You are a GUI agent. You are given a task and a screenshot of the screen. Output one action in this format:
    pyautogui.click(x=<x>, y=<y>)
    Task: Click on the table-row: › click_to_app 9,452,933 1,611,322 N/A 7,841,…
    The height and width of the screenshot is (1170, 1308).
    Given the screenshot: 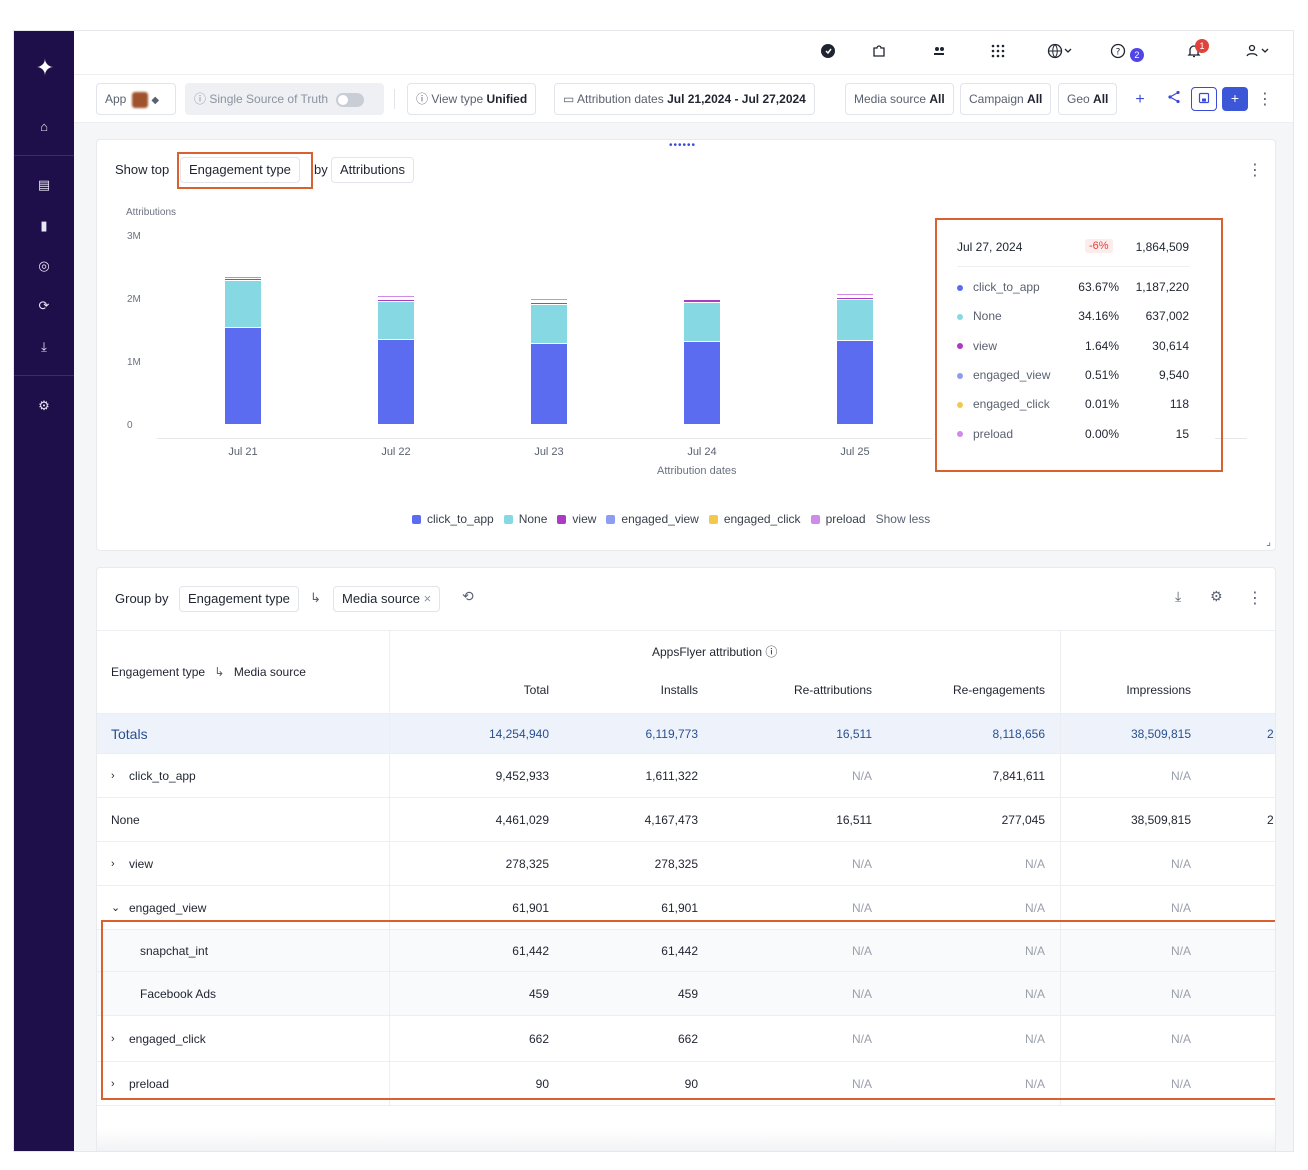 What is the action you would take?
    pyautogui.click(x=686, y=776)
    